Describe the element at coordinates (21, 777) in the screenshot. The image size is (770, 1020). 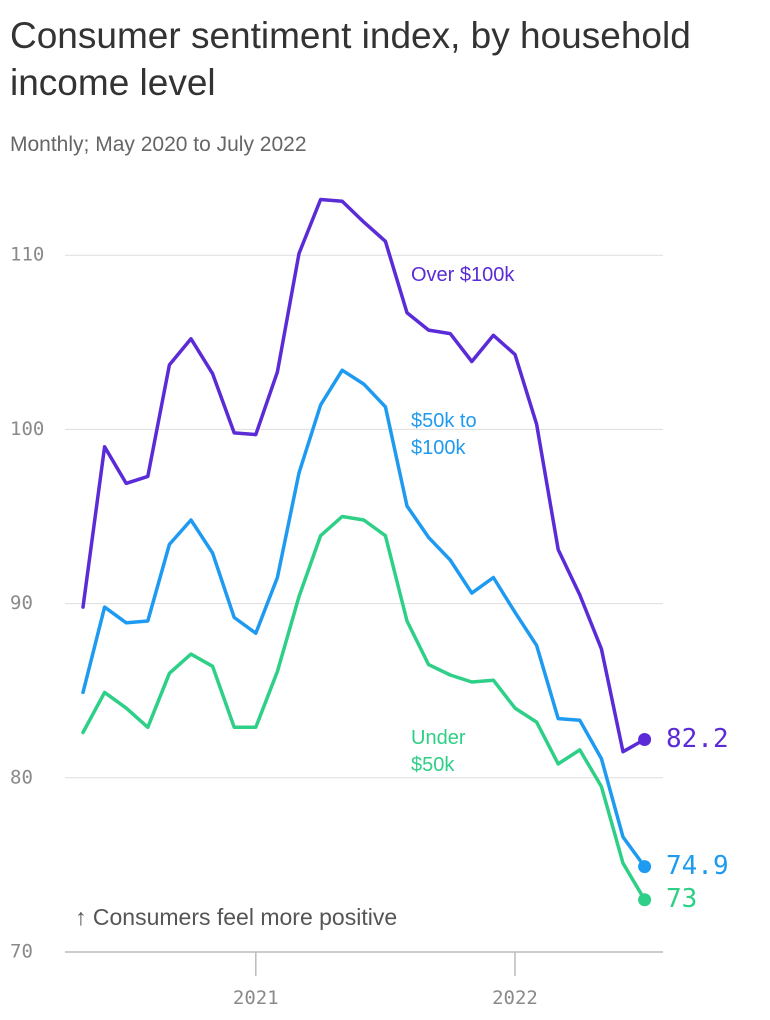
I see `y-tick-label: 80` at that location.